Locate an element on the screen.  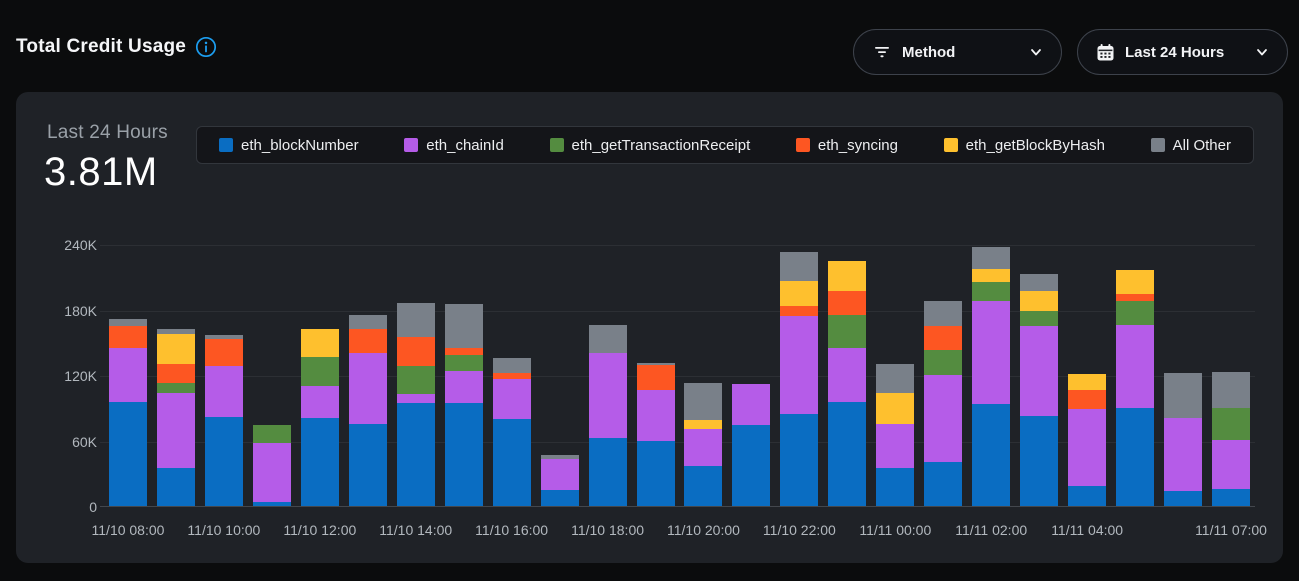
time-range-dropdown: Last 24 Hours is located at coordinates (1182, 52).